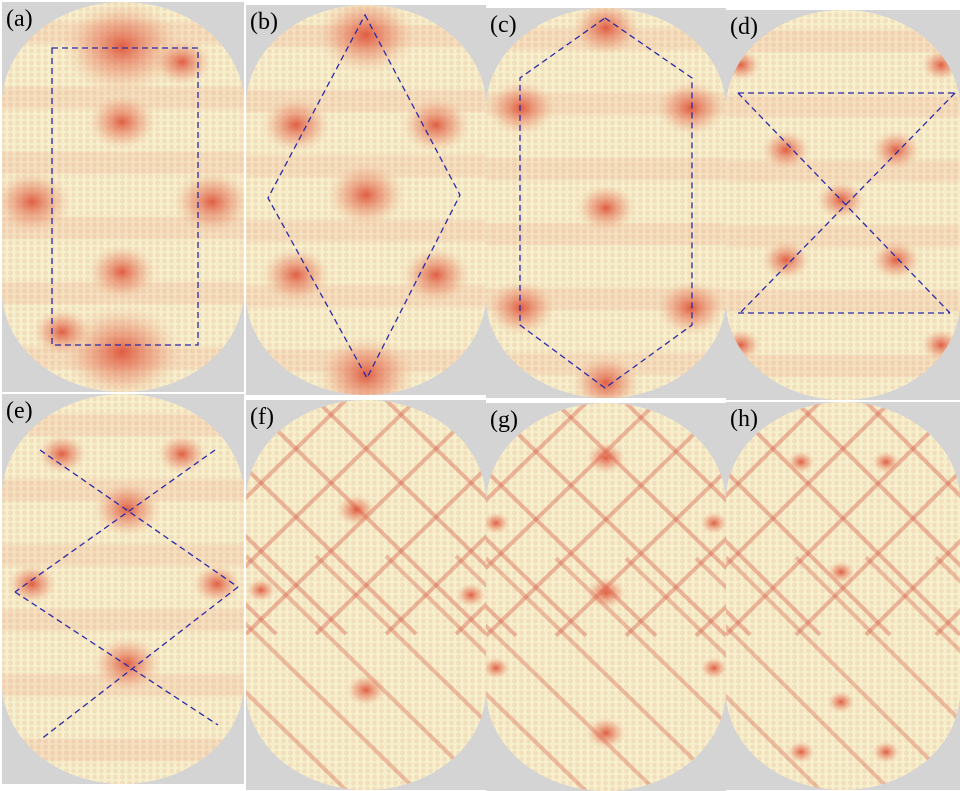 This screenshot has height=791, width=960. Describe the element at coordinates (744, 419) in the screenshot. I see `panel-label: (h)` at that location.